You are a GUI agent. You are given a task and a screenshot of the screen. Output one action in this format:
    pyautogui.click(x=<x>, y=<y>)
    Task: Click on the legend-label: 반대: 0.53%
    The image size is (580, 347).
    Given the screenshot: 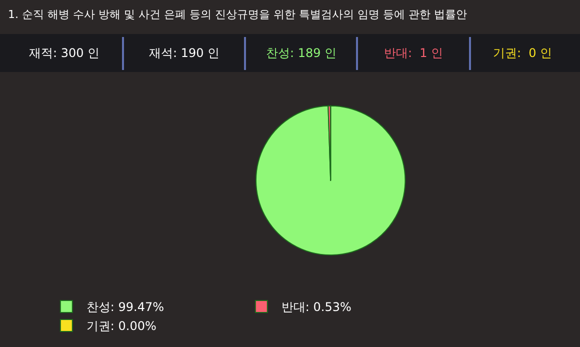 What is the action you would take?
    pyautogui.click(x=316, y=307)
    